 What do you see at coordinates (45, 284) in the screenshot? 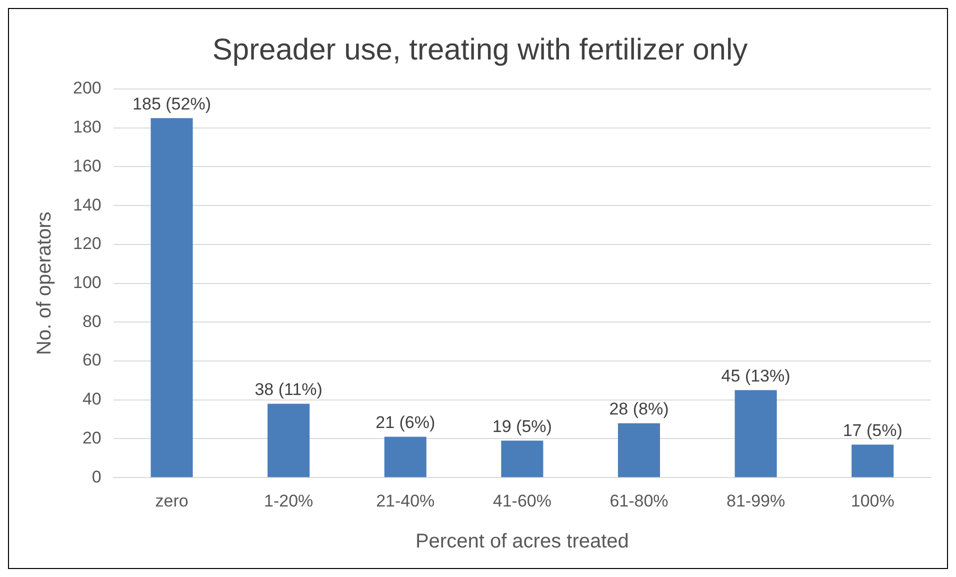
I see `y-axis-title: No. of operators` at bounding box center [45, 284].